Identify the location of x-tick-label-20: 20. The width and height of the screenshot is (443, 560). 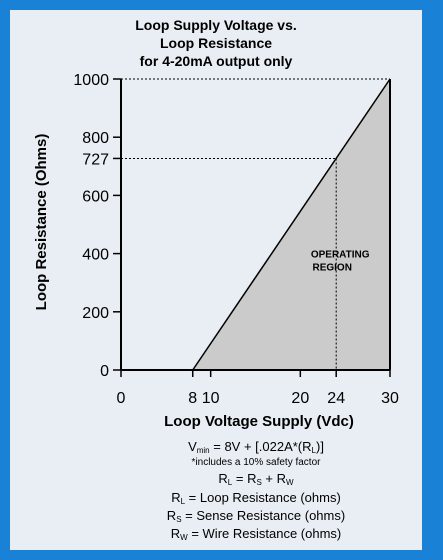
(300, 398).